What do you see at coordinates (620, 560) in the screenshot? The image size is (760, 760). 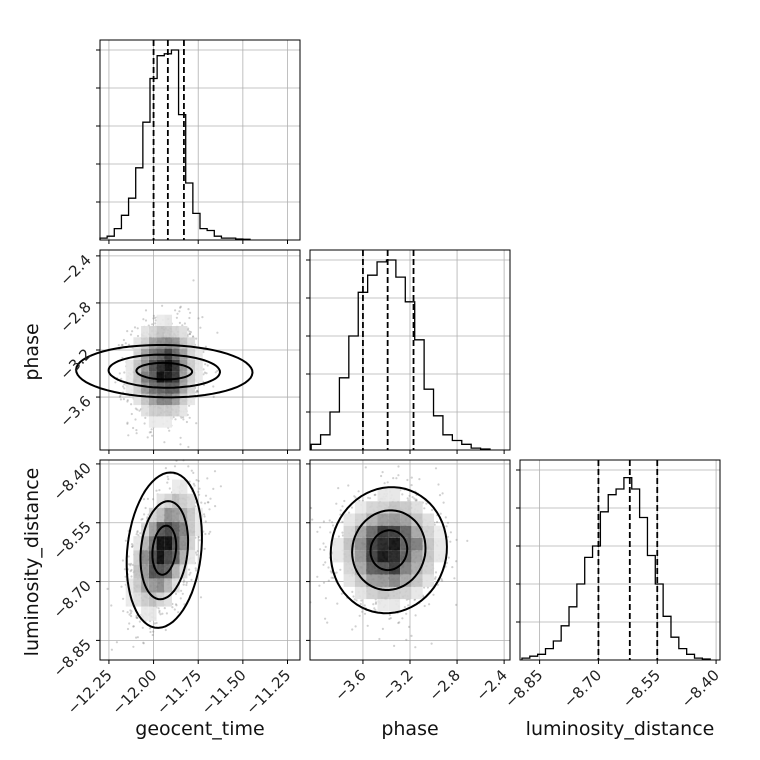 I see `panel-frame` at bounding box center [620, 560].